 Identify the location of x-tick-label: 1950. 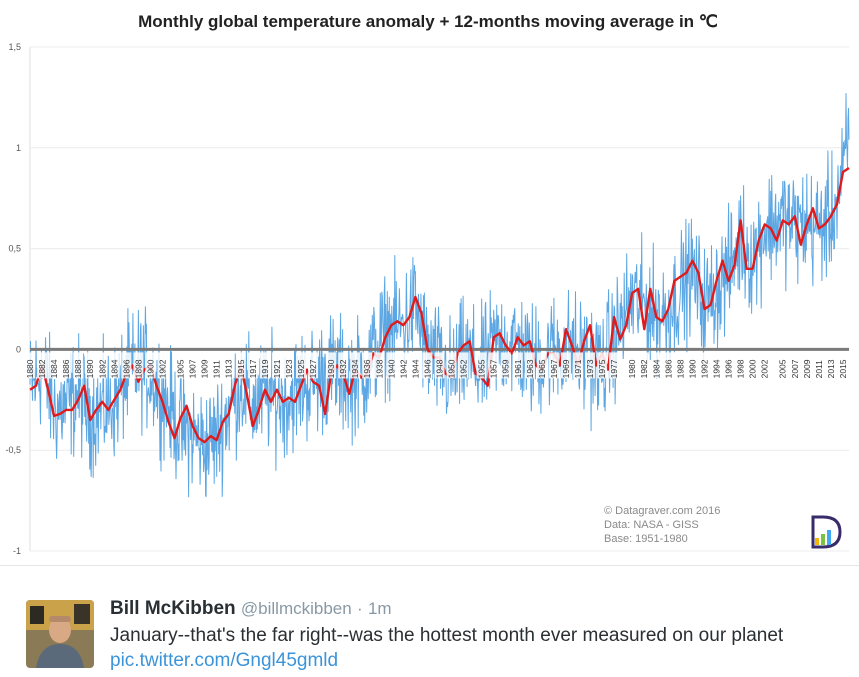
(452, 368).